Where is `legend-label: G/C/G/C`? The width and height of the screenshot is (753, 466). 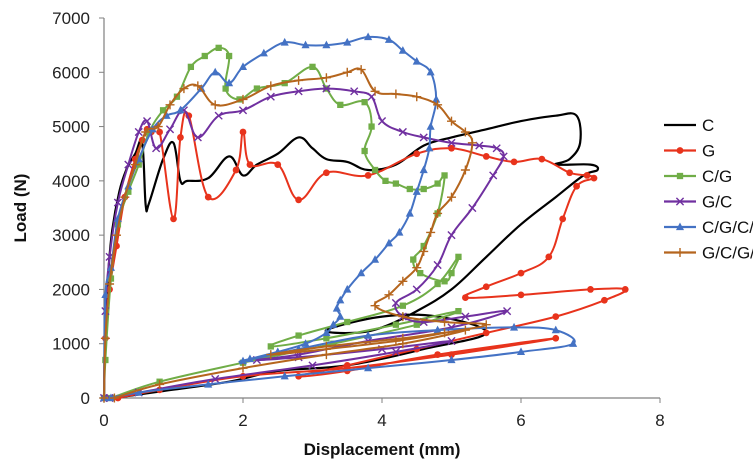
legend-label: G/C/G/C is located at coordinates (727, 253).